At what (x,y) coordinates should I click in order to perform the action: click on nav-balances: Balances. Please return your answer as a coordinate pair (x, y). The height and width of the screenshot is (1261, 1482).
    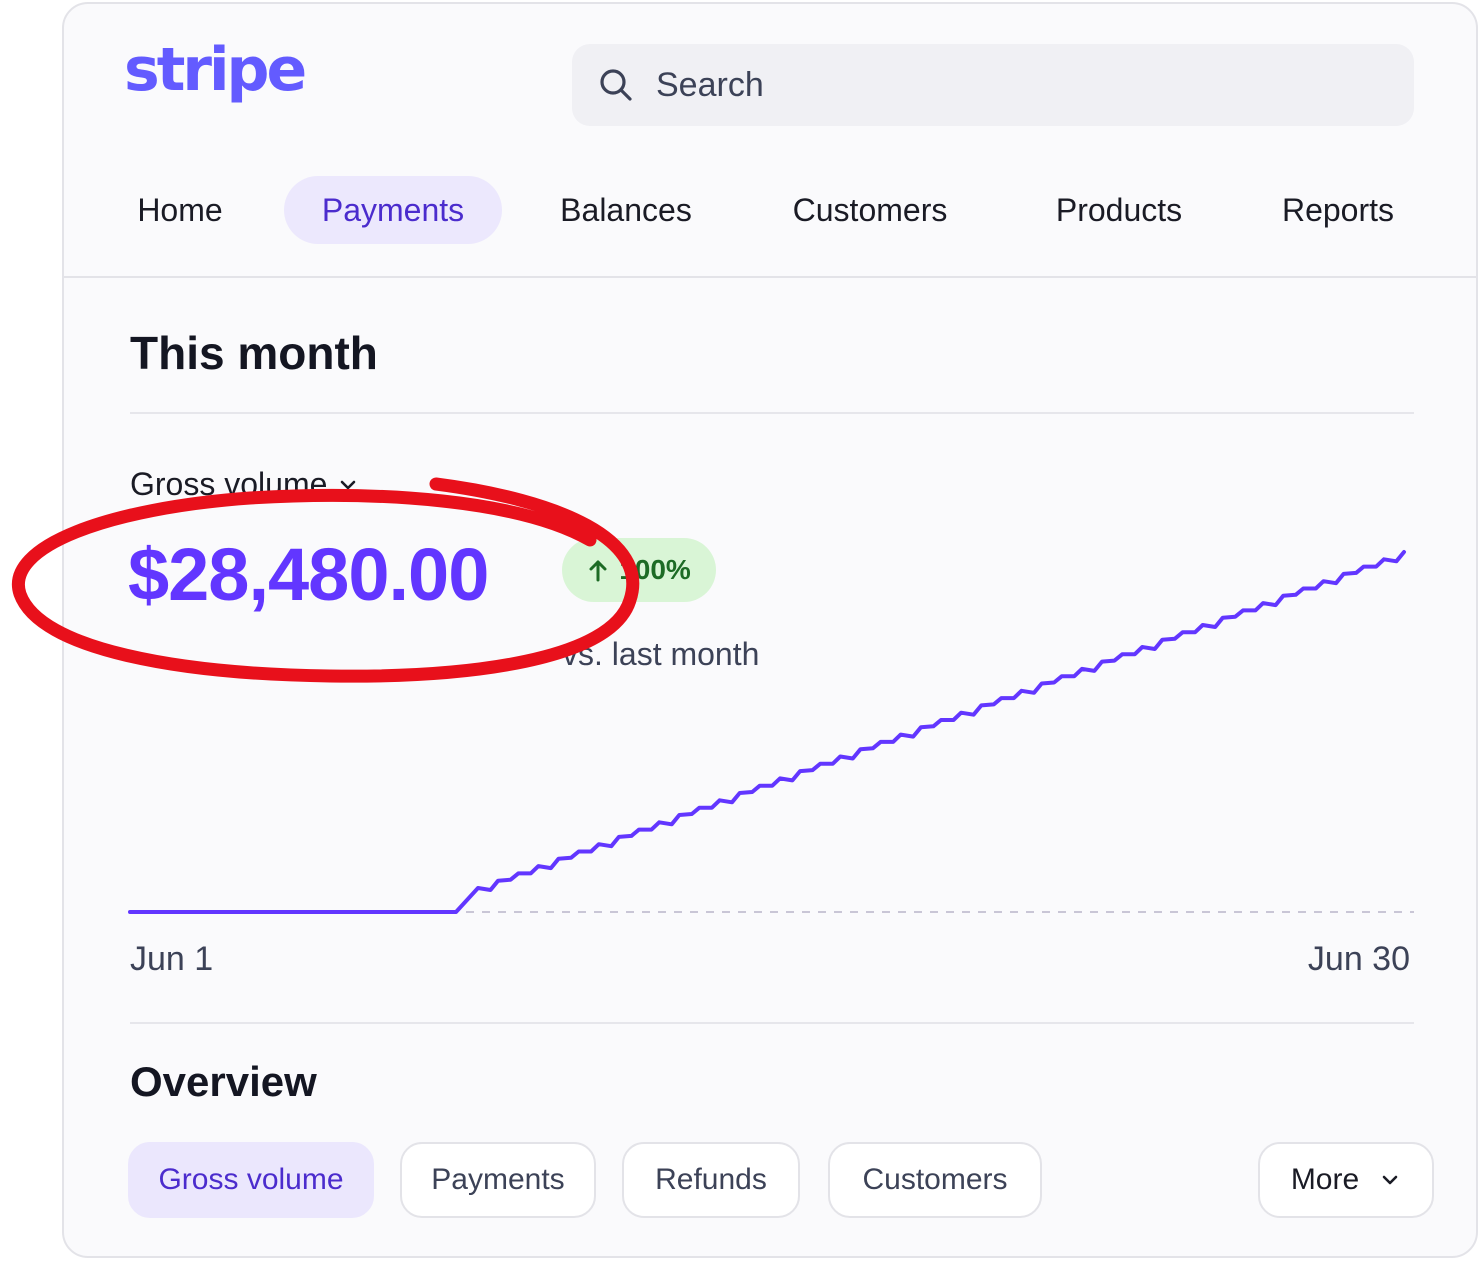
    Looking at the image, I should click on (626, 210).